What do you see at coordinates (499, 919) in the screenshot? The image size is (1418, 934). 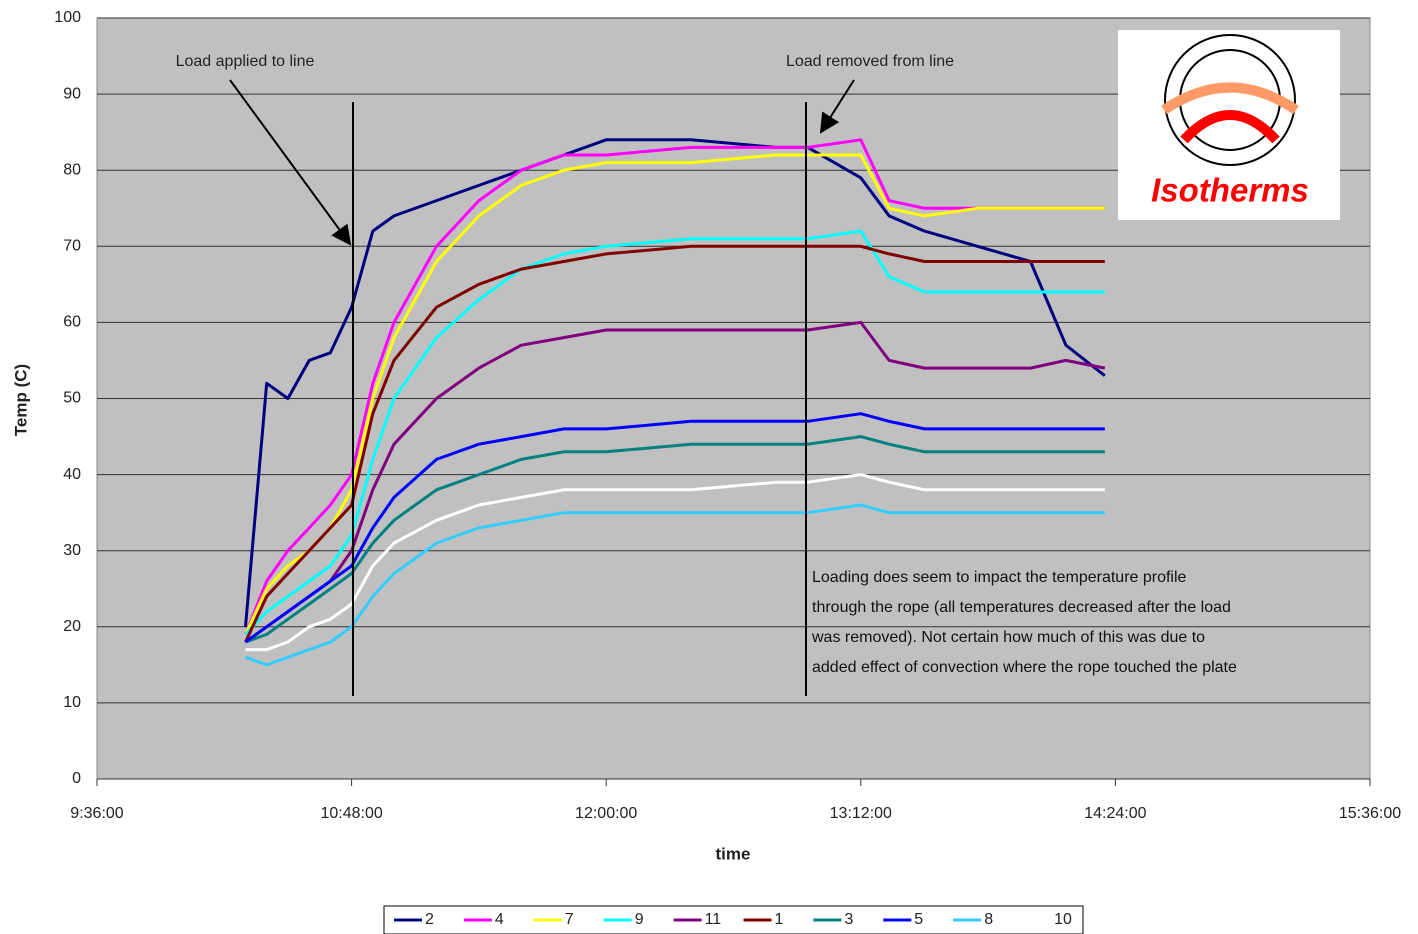 I see `legend-label: 4` at bounding box center [499, 919].